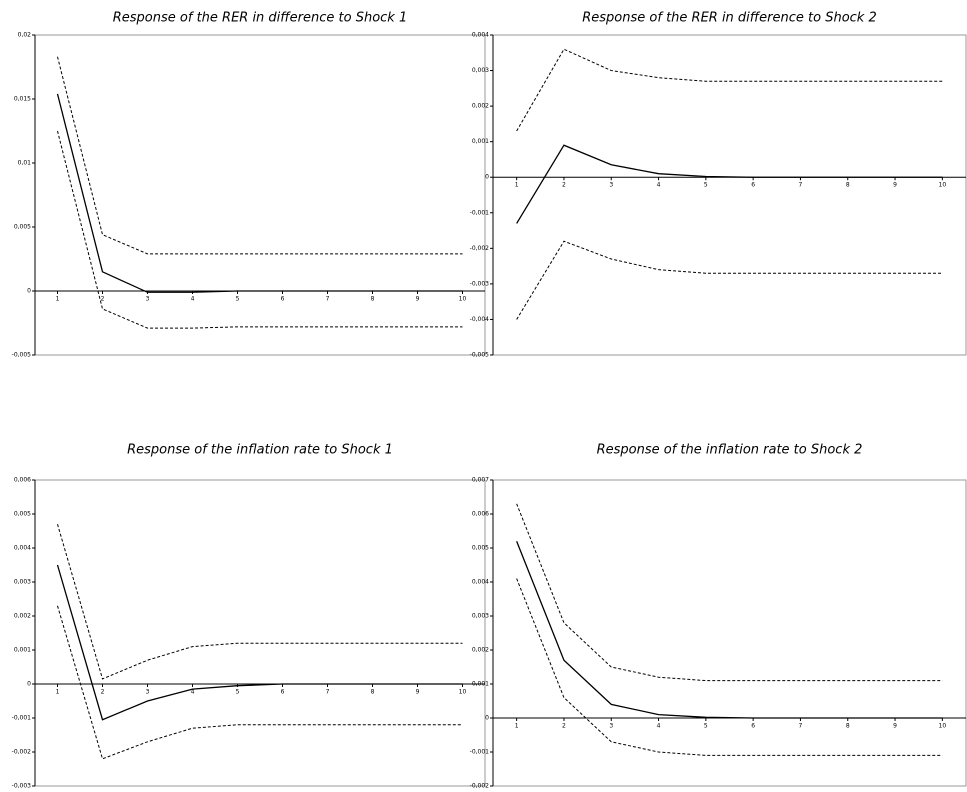 The width and height of the screenshot is (967, 792). What do you see at coordinates (25, 35) in the screenshot?
I see `y-tick-label: 0,02` at bounding box center [25, 35].